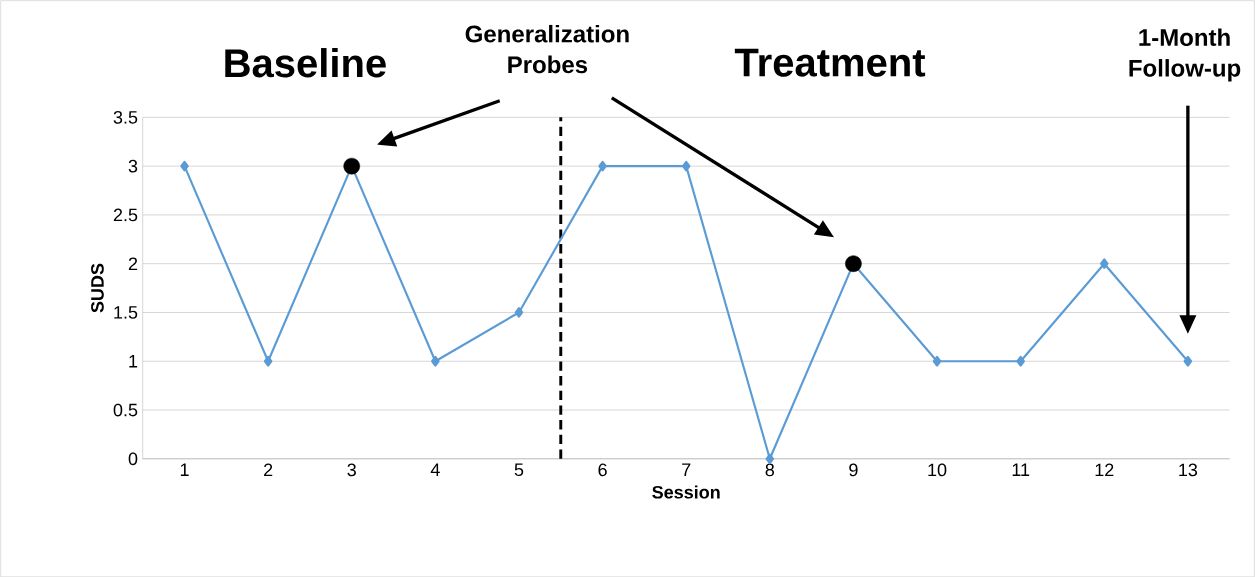 The image size is (1255, 577). What do you see at coordinates (125, 215) in the screenshot?
I see `y-tick-label: 2.5` at bounding box center [125, 215].